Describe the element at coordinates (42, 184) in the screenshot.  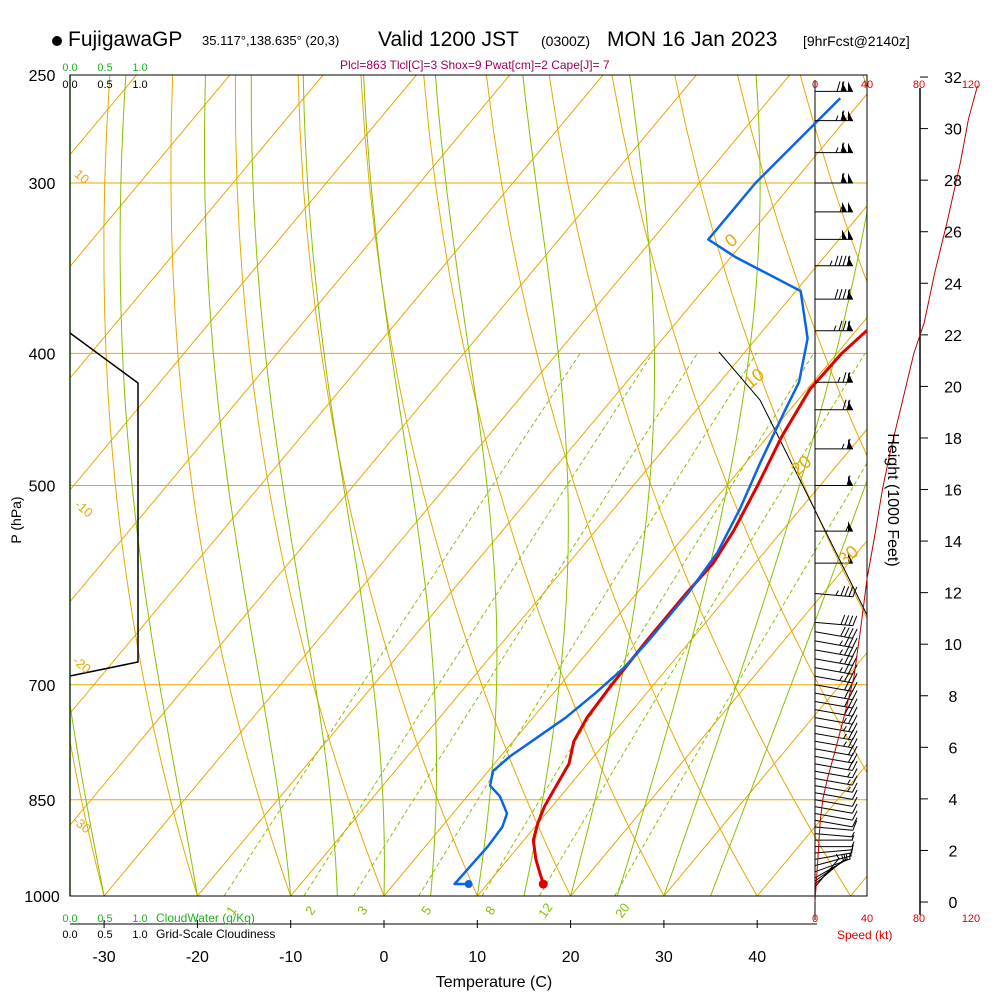
I see `pressure-tick-label: 300` at that location.